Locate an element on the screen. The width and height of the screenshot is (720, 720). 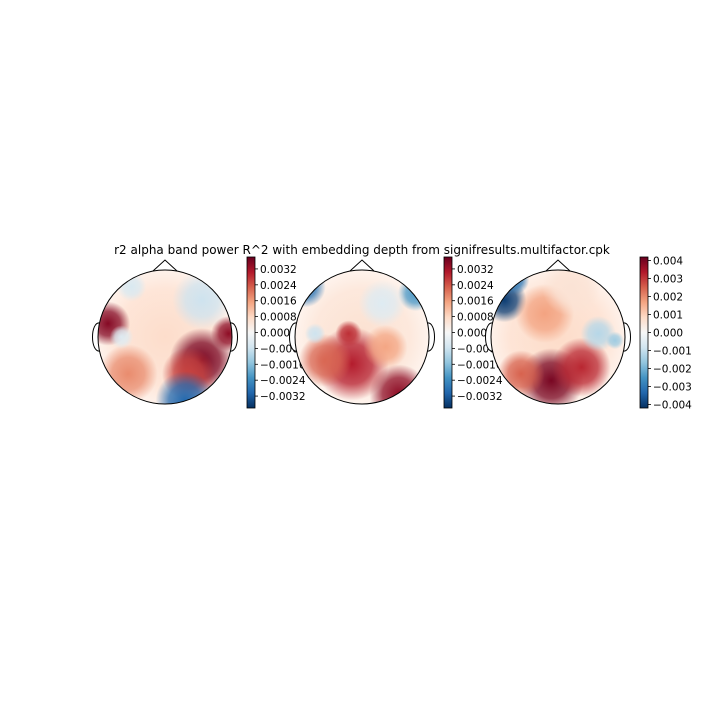
colorbar-tick-label: −0.004 is located at coordinates (672, 405).